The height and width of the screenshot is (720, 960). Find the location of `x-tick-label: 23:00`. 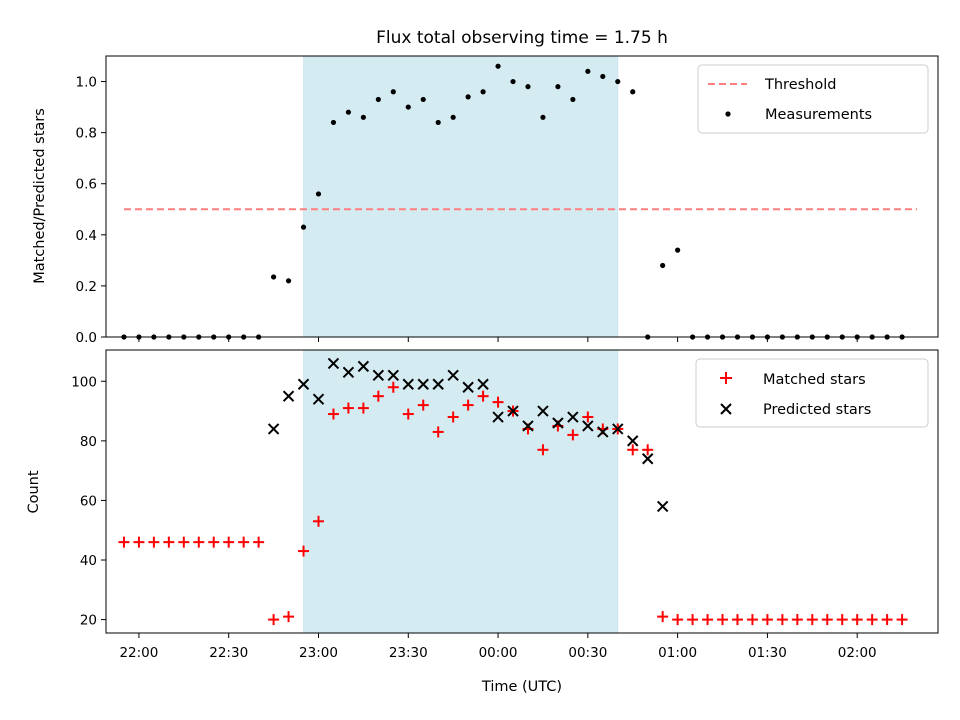

x-tick-label: 23:00 is located at coordinates (318, 653).